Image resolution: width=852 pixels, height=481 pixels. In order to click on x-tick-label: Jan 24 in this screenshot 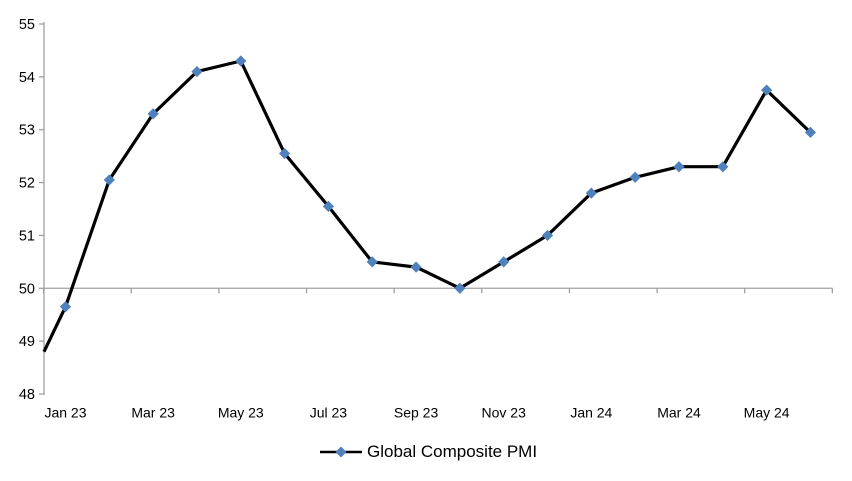, I will do `click(591, 413)`.